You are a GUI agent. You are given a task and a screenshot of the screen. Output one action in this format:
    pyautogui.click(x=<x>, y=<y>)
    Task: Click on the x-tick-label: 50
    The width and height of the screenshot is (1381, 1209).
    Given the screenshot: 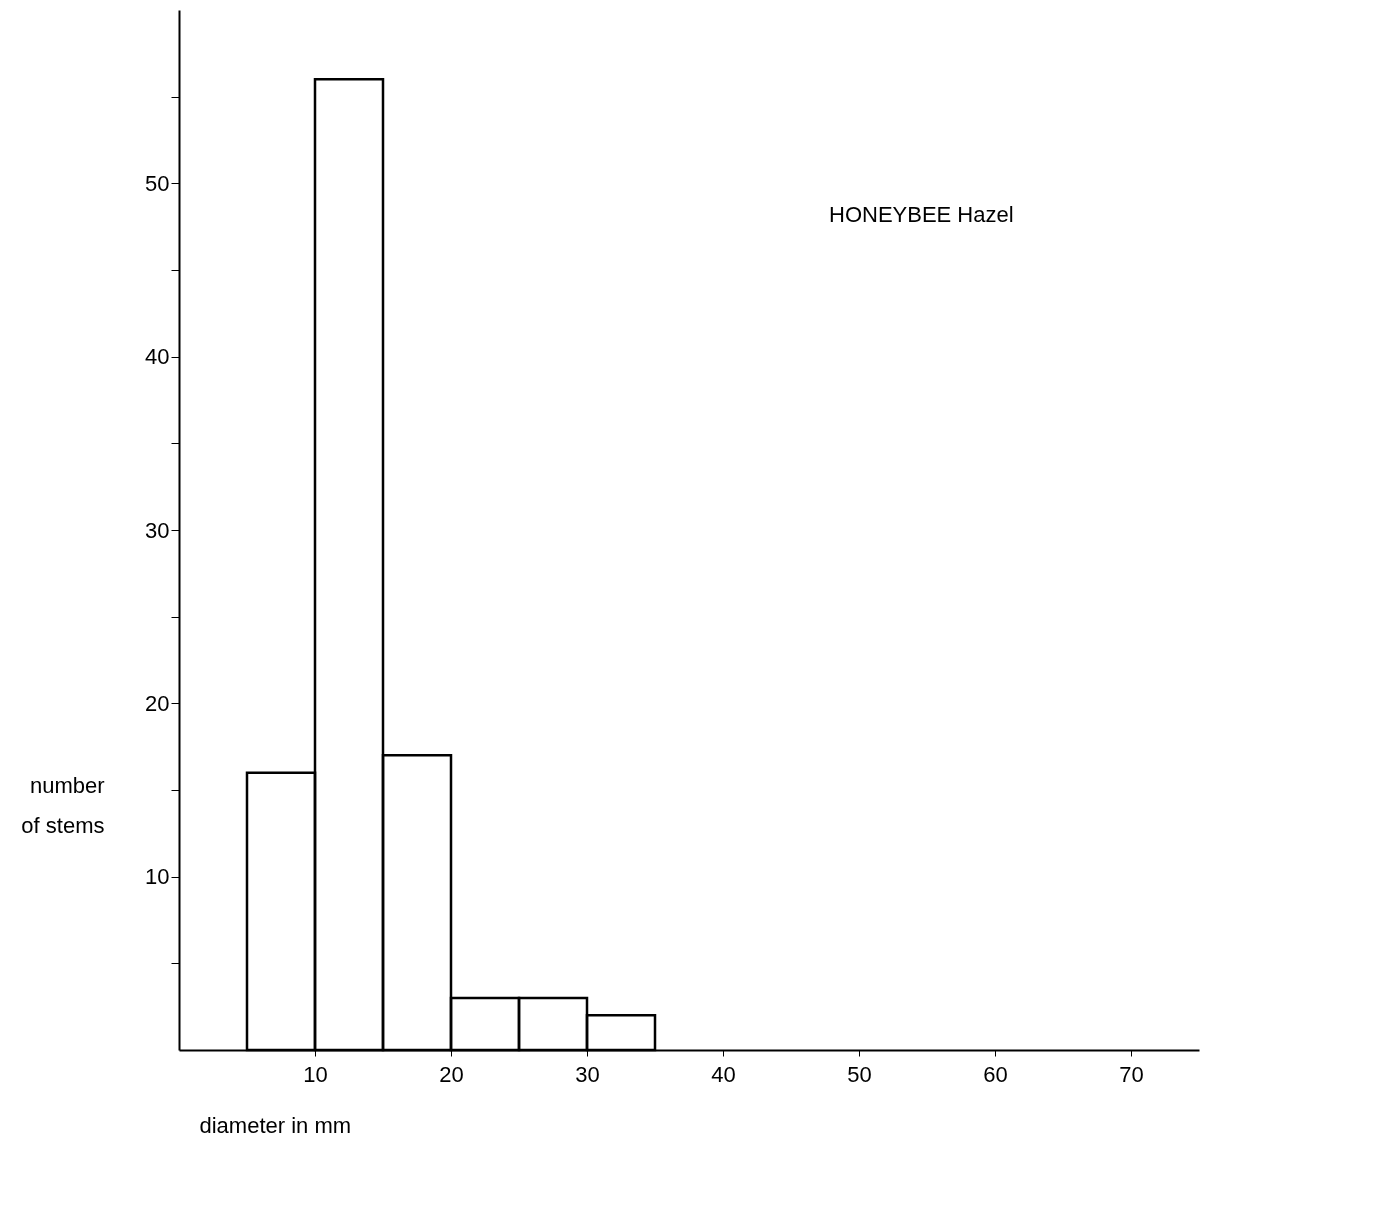 What is the action you would take?
    pyautogui.click(x=859, y=1074)
    